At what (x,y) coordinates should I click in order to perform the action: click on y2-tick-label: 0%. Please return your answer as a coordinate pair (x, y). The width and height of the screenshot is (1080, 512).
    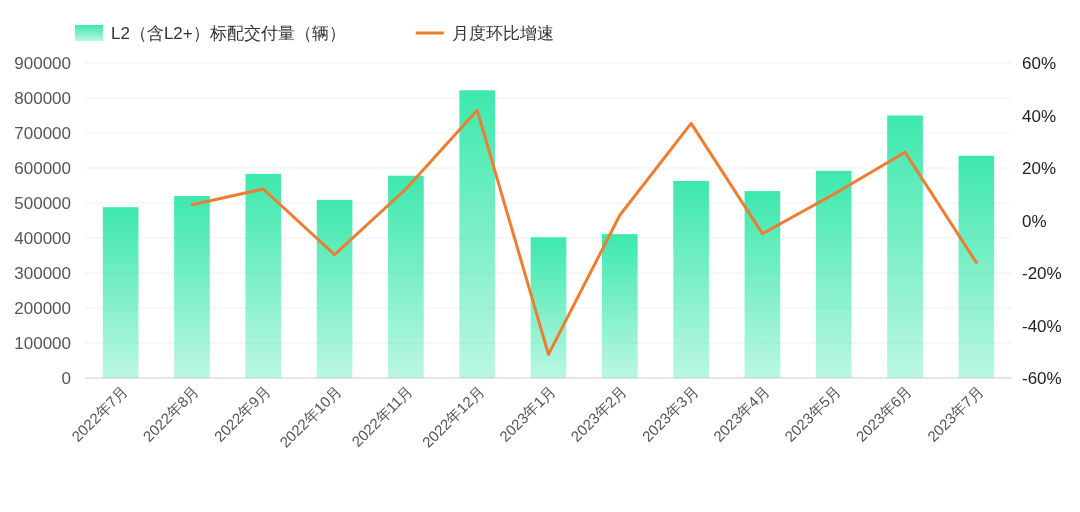
    Looking at the image, I should click on (1034, 221).